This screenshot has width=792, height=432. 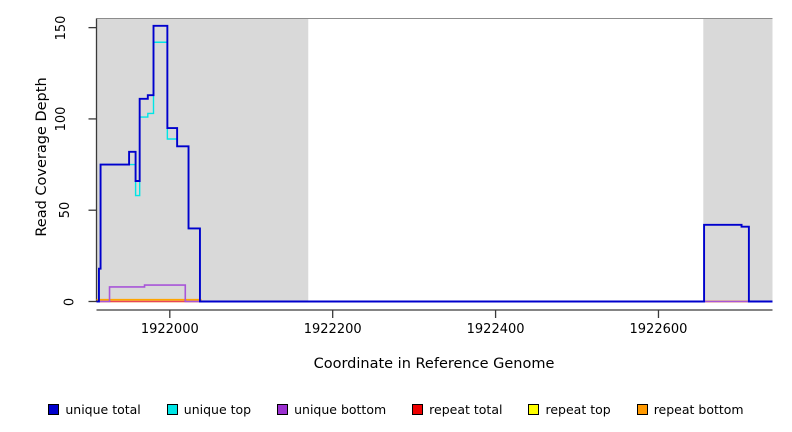 I want to click on legend-label: repeat total, so click(x=466, y=409).